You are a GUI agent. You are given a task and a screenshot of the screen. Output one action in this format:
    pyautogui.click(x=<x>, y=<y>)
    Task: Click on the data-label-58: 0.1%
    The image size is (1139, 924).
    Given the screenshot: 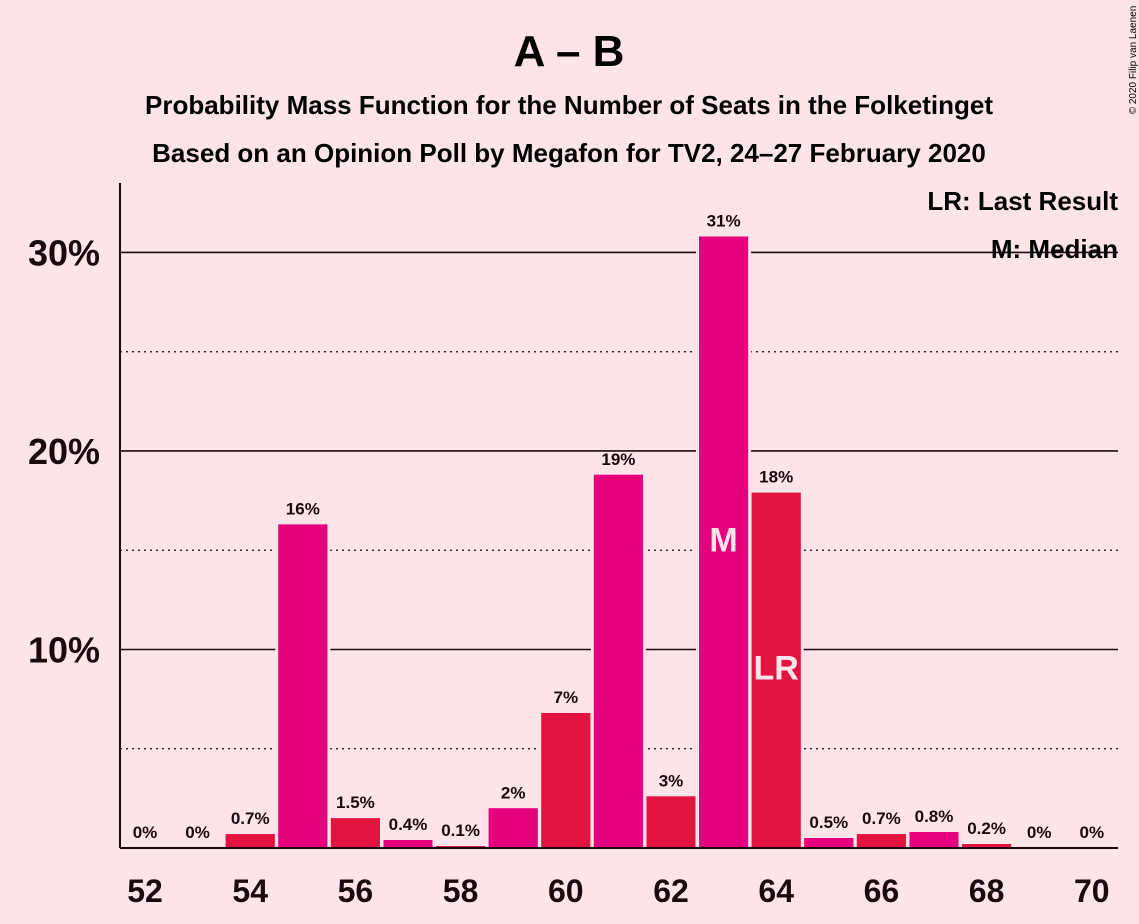 What is the action you would take?
    pyautogui.click(x=460, y=830)
    